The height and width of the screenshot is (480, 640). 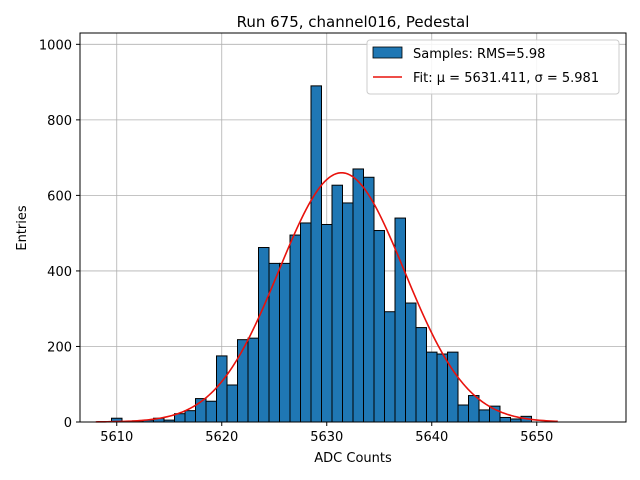 I want to click on x-axis-label: ADC Counts, so click(x=353, y=458).